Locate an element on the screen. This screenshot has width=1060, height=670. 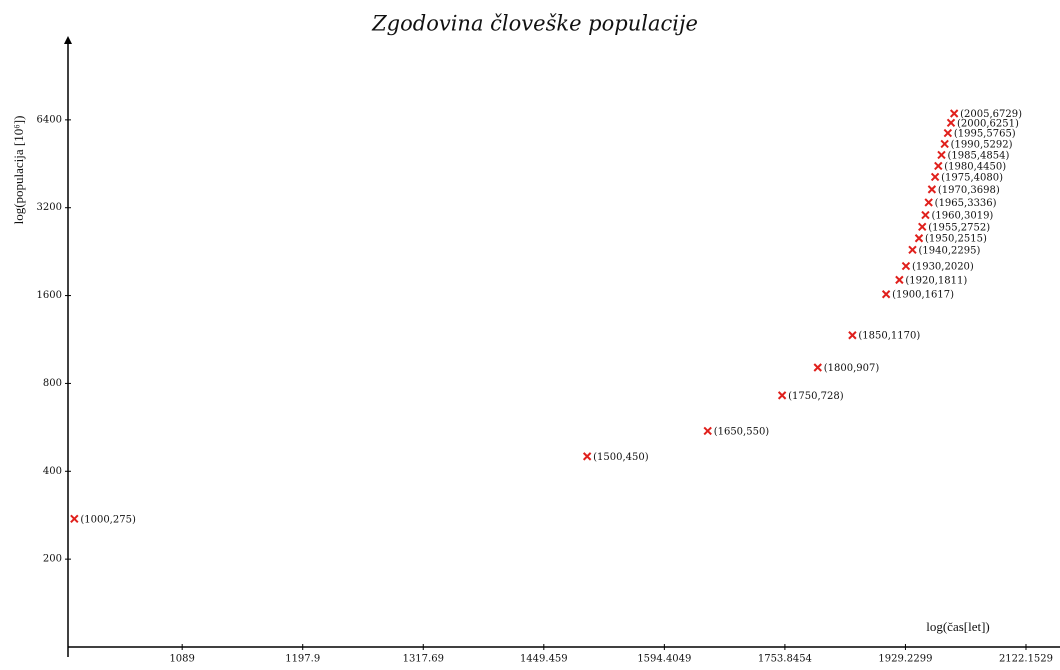
y-axis-label: log(populacija [10⁶]) is located at coordinates (18, 170).